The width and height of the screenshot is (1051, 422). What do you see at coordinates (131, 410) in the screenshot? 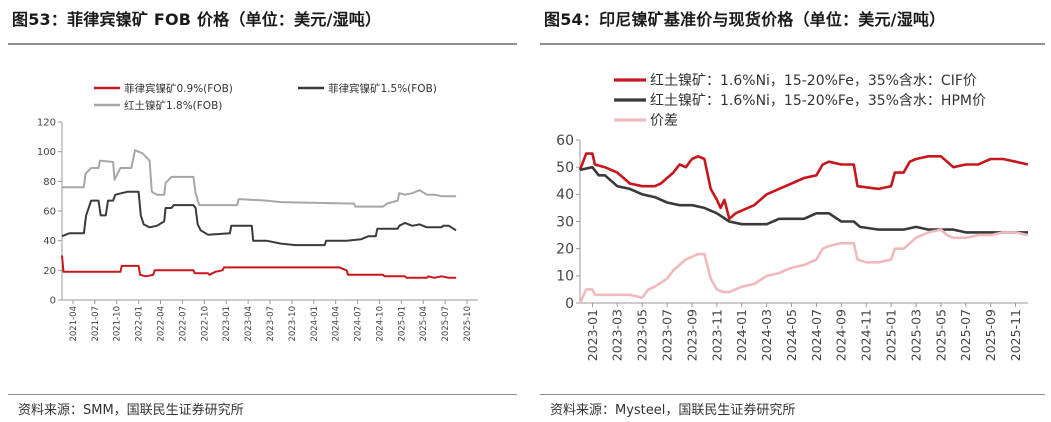
I see `figure-53-source: 资料来源：SMM，国联民生证券研究所` at bounding box center [131, 410].